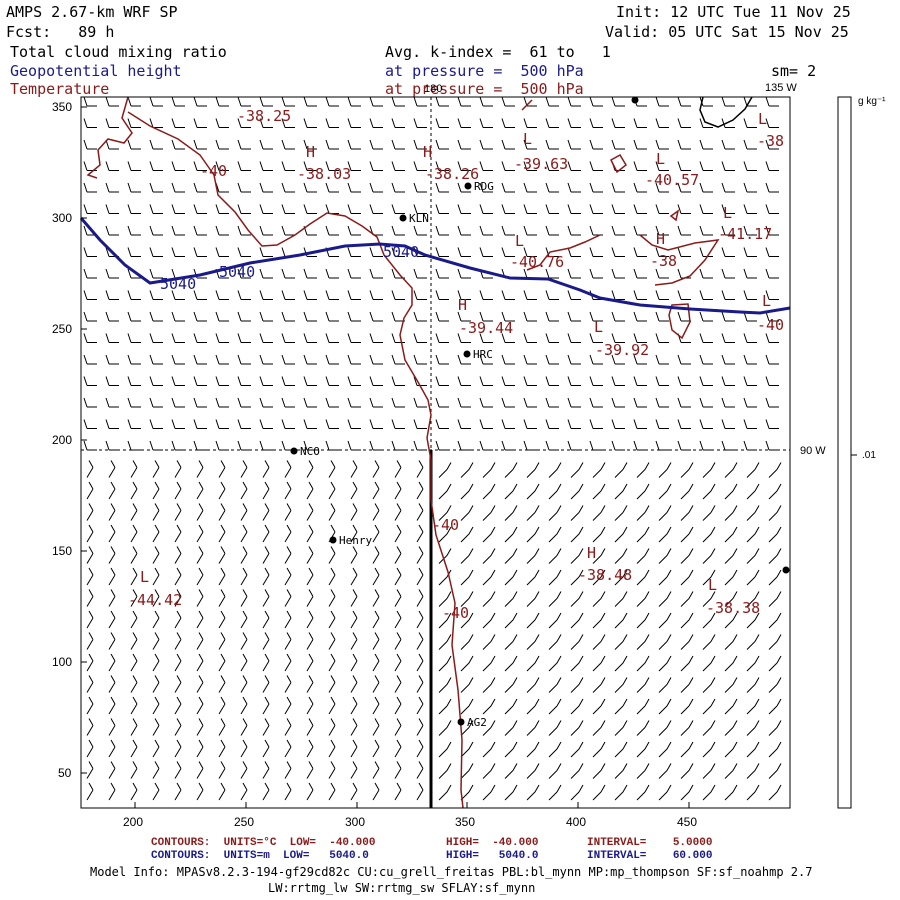 This screenshot has height=900, width=900. Describe the element at coordinates (260, 856) in the screenshot. I see `height-contours-info: CONTOURS: UNITS=m LOW= 5040.0` at that location.